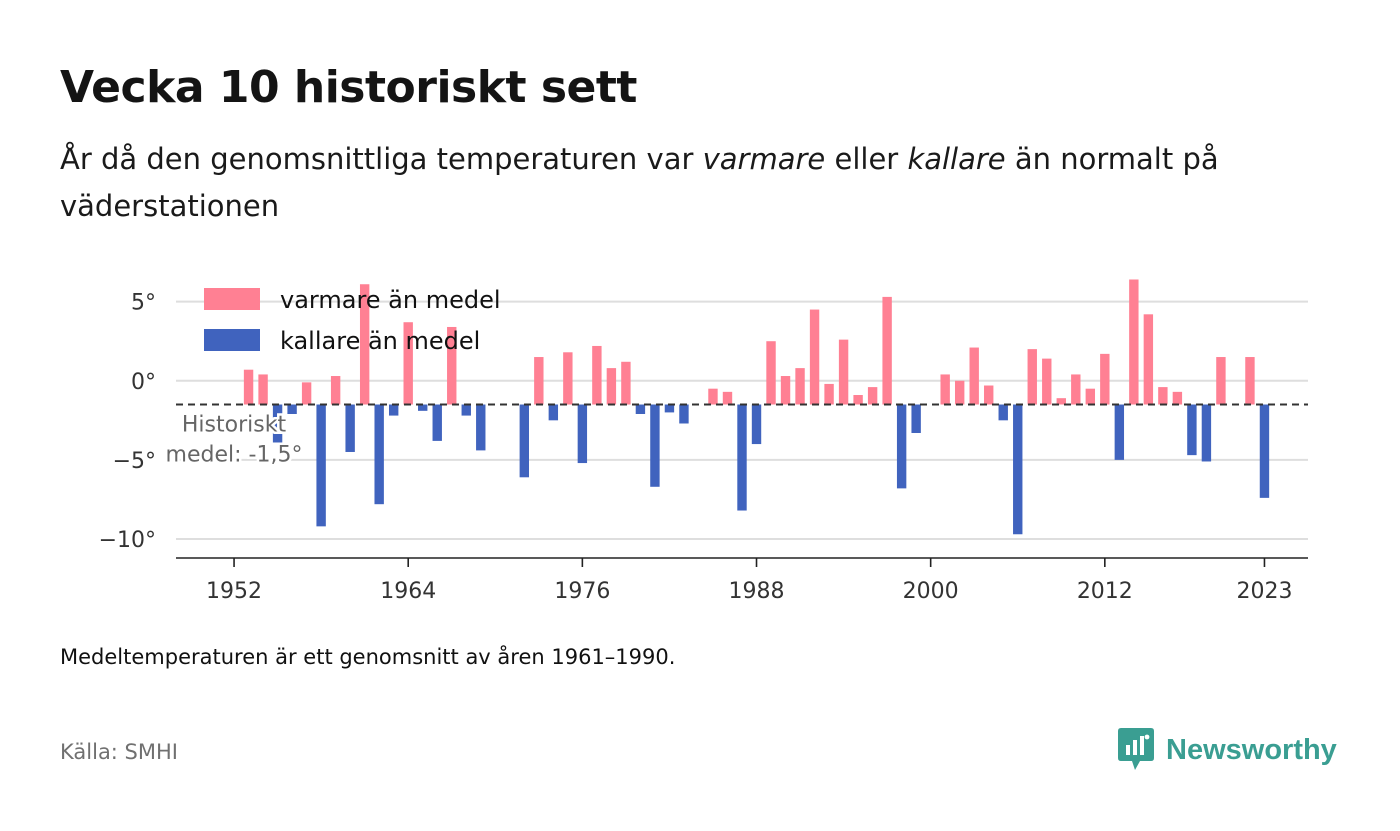 Image resolution: width=1400 pixels, height=831 pixels. I want to click on subtitle-text-3: än normalt på väderstationen, so click(639, 182).